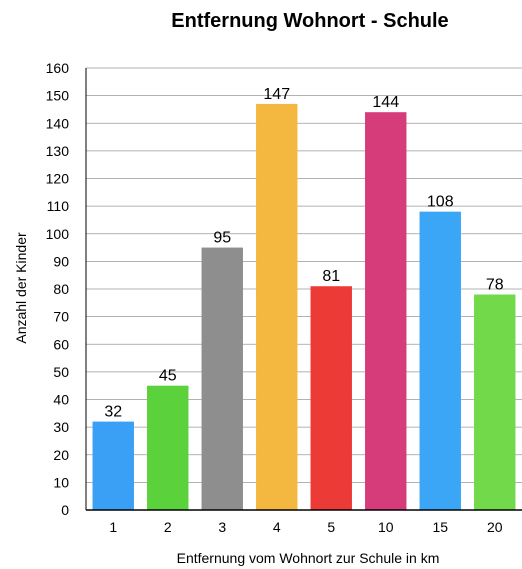 The height and width of the screenshot is (569, 522). I want to click on x-tick-label: 5, so click(331, 527).